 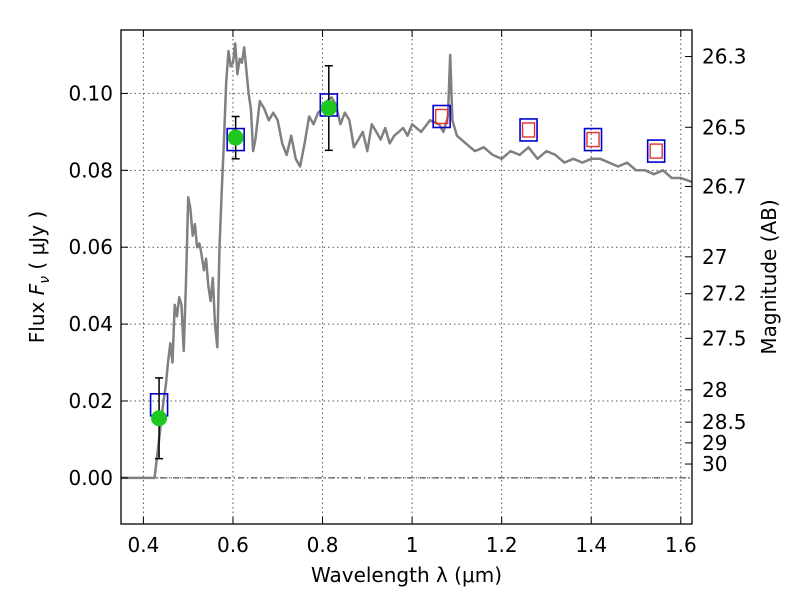 I want to click on y-axis-label-prefix: Flux, so click(x=37, y=319).